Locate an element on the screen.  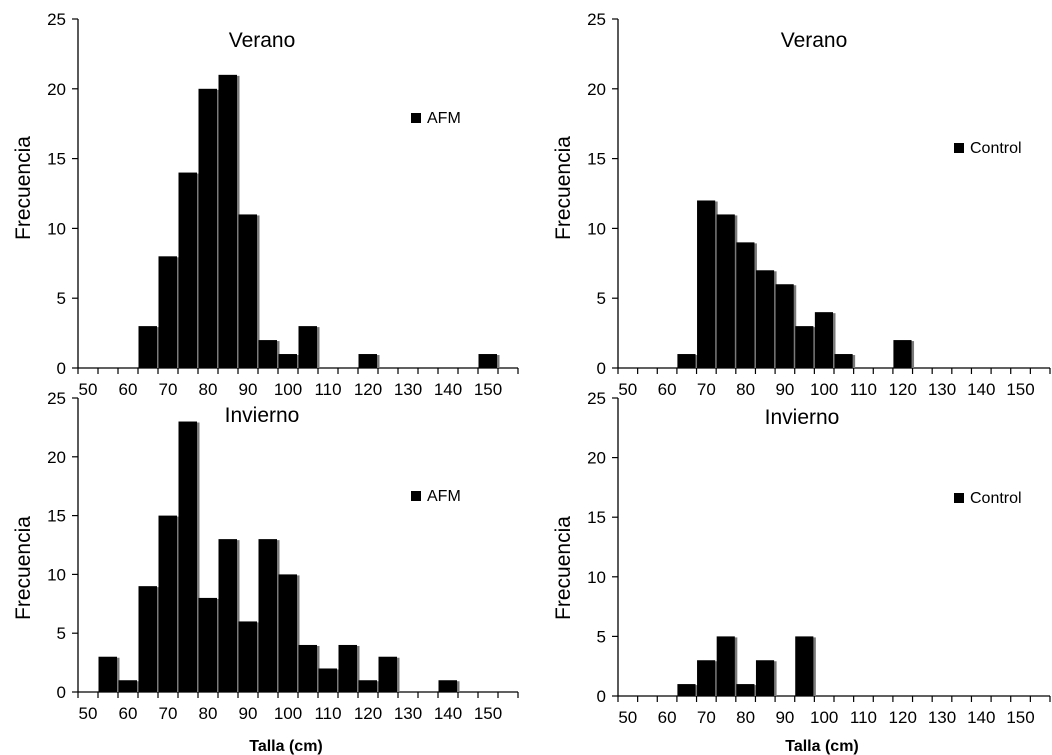
x-tick-label: 150 is located at coordinates (1020, 389).